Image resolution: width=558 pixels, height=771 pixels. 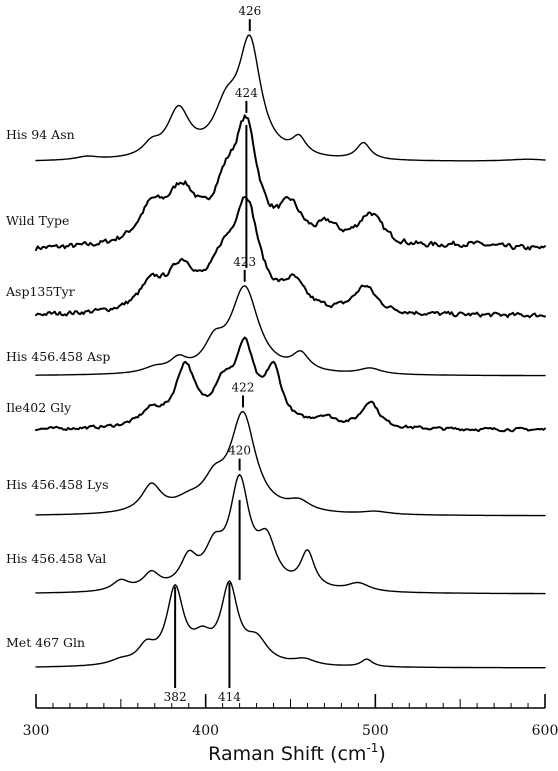 I want to click on x-axis: 300 400 500 600, so click(x=290, y=716).